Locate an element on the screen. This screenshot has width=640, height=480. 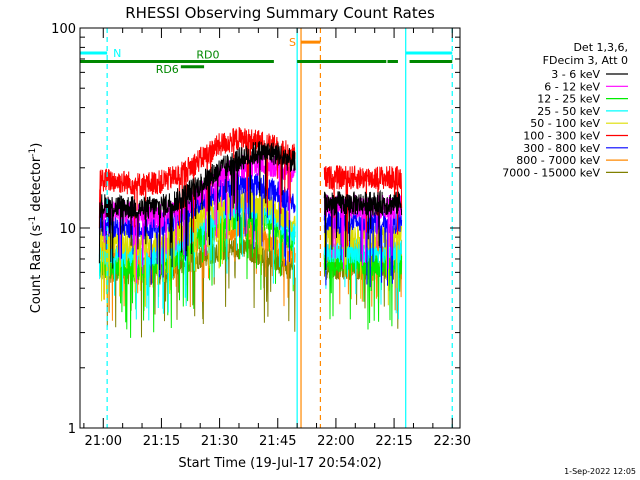
y-axis-label-rest: detector is located at coordinates (36, 186).